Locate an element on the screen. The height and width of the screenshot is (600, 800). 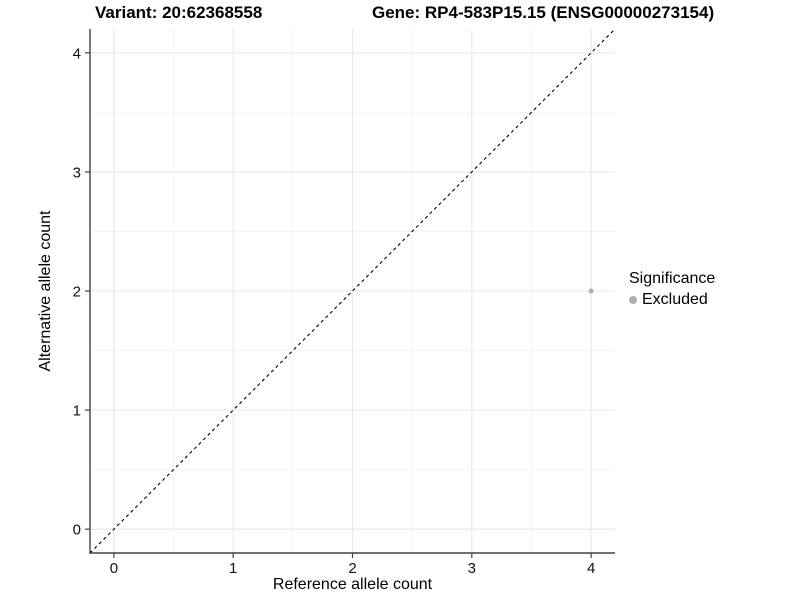
y-tick-label: 2 is located at coordinates (77, 292).